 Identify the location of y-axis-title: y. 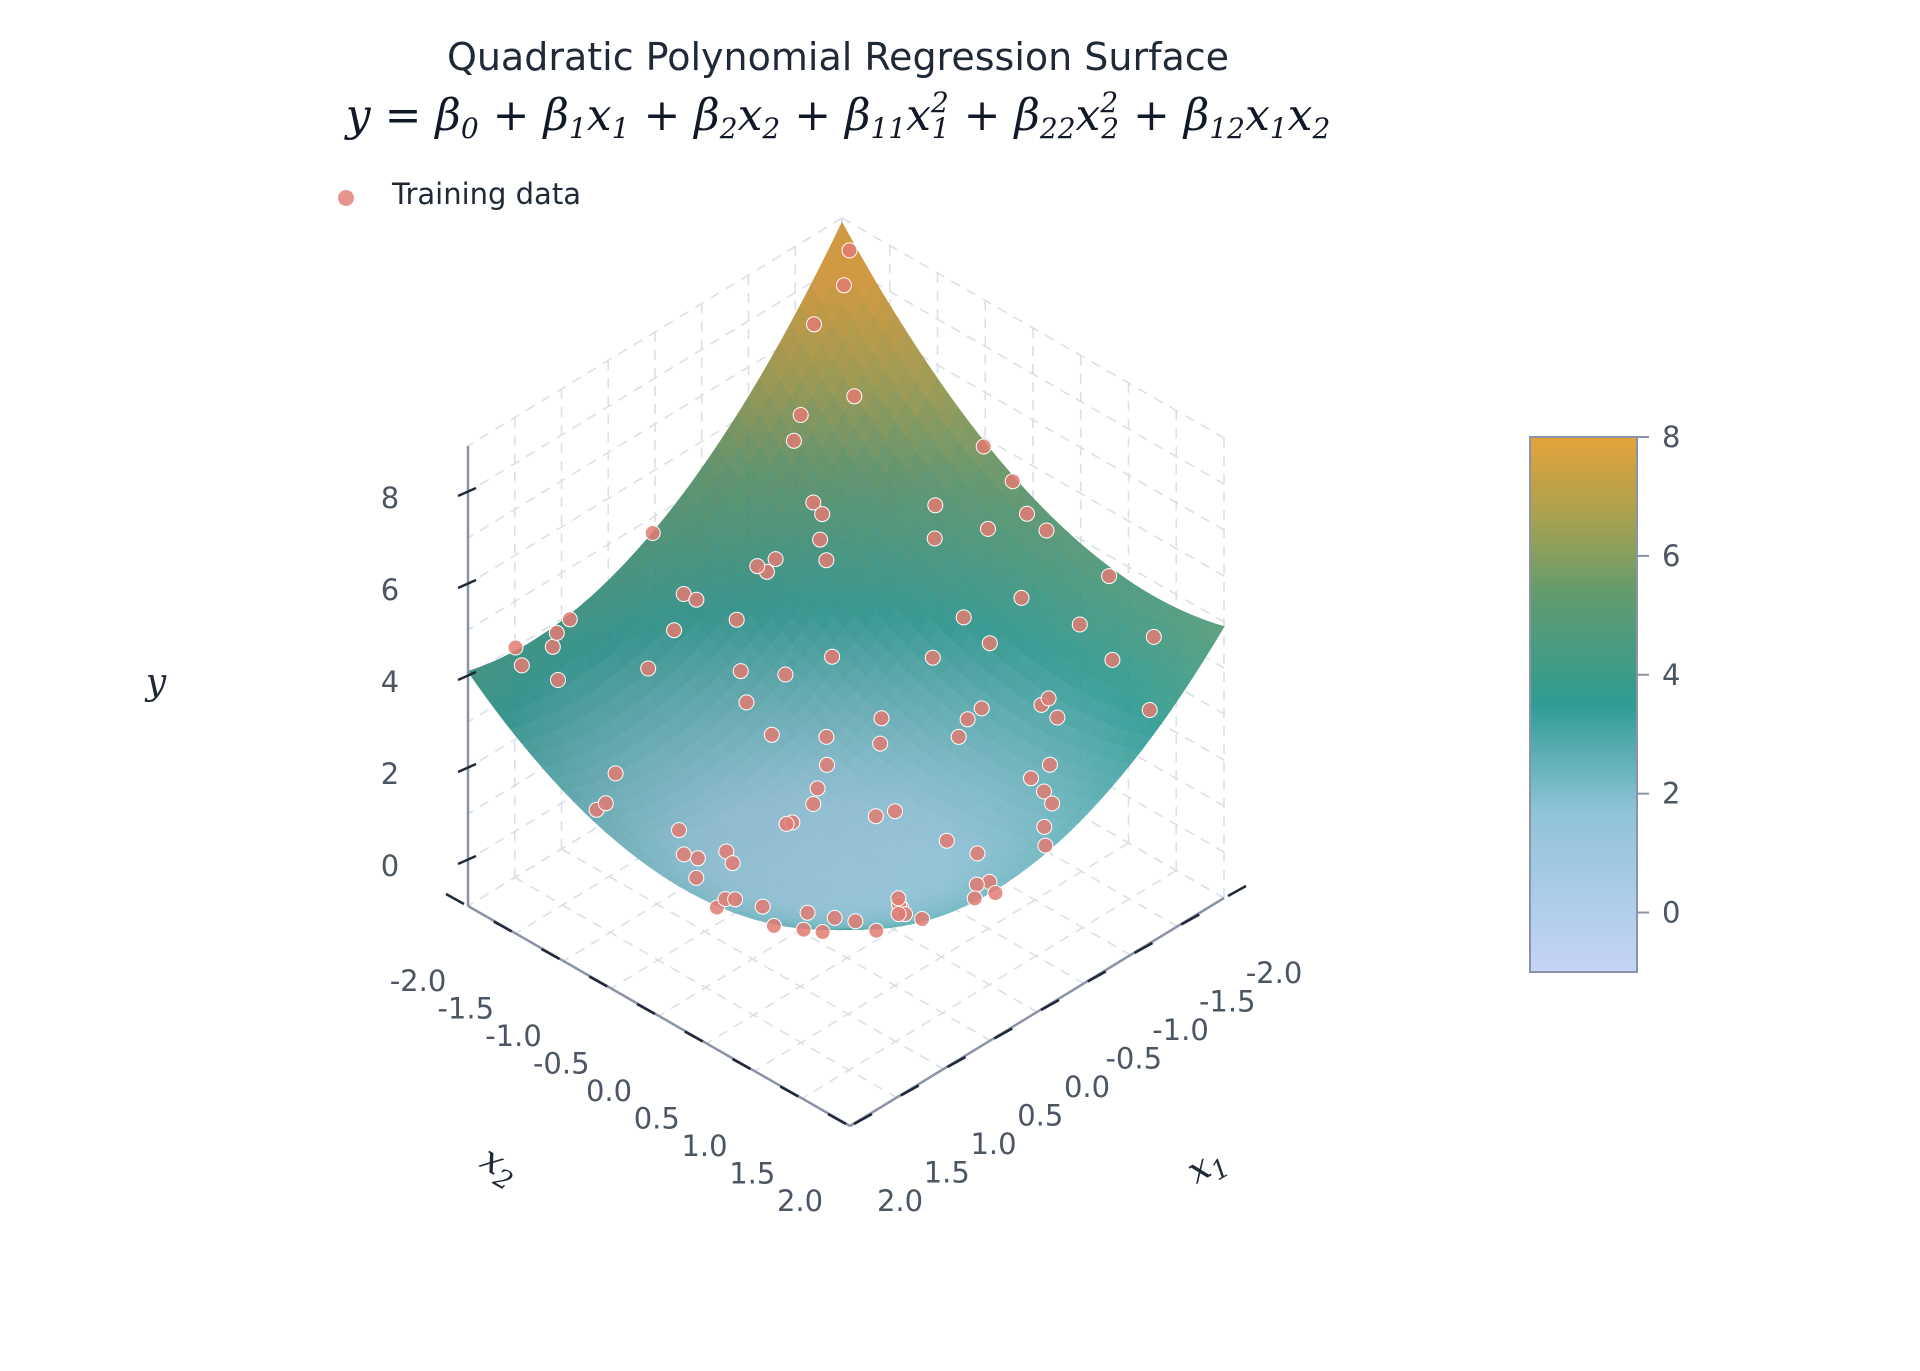
(155, 682).